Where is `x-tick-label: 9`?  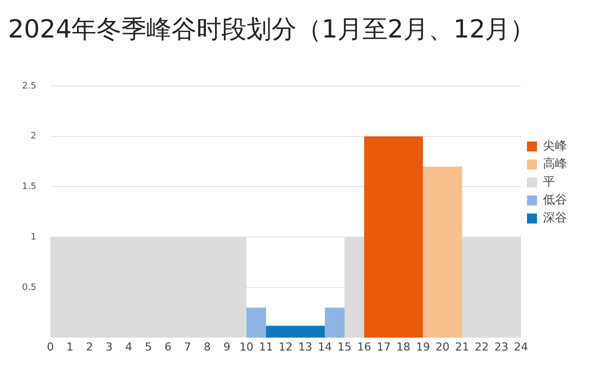 x-tick-label: 9 is located at coordinates (226, 347).